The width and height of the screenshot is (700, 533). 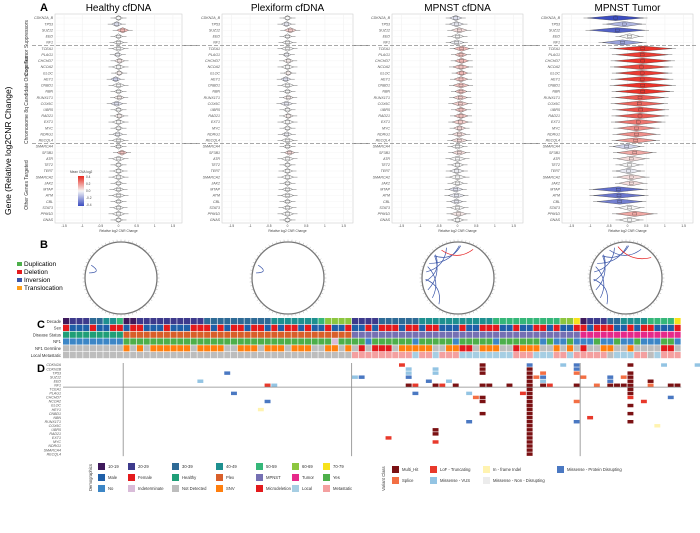 What do you see at coordinates (250, 226) in the screenshot?
I see `x-tick-label: -1` at bounding box center [250, 226].